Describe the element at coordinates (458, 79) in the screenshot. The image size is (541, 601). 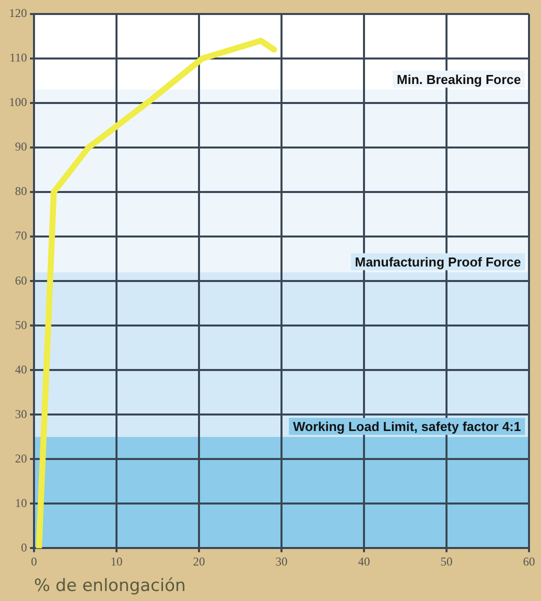
I see `band-label: Min. Breaking Force` at that location.